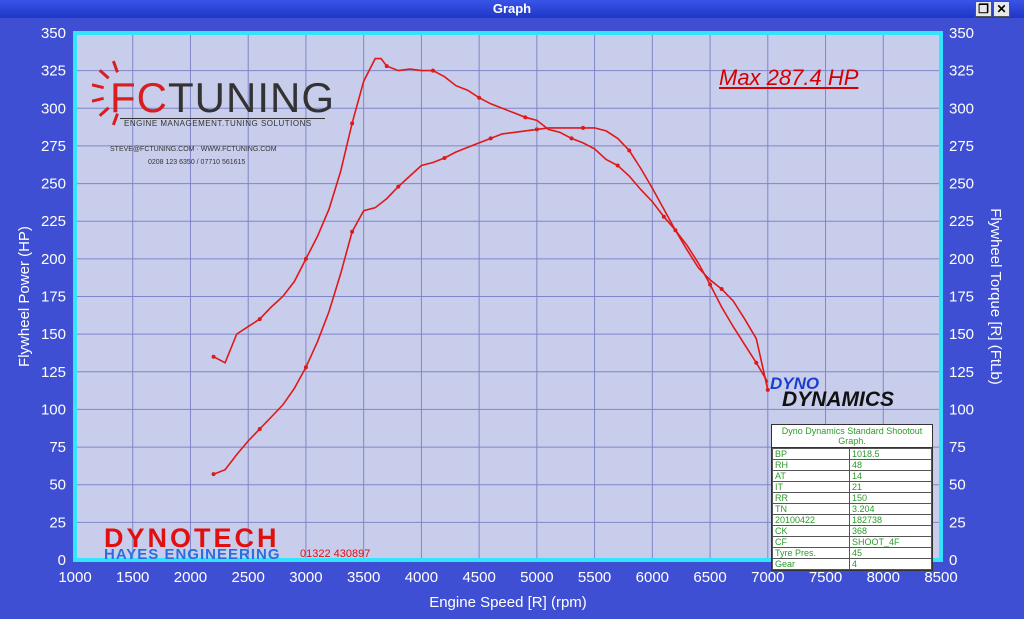 The height and width of the screenshot is (619, 1024). I want to click on y-tick-label: 175, so click(53, 297).